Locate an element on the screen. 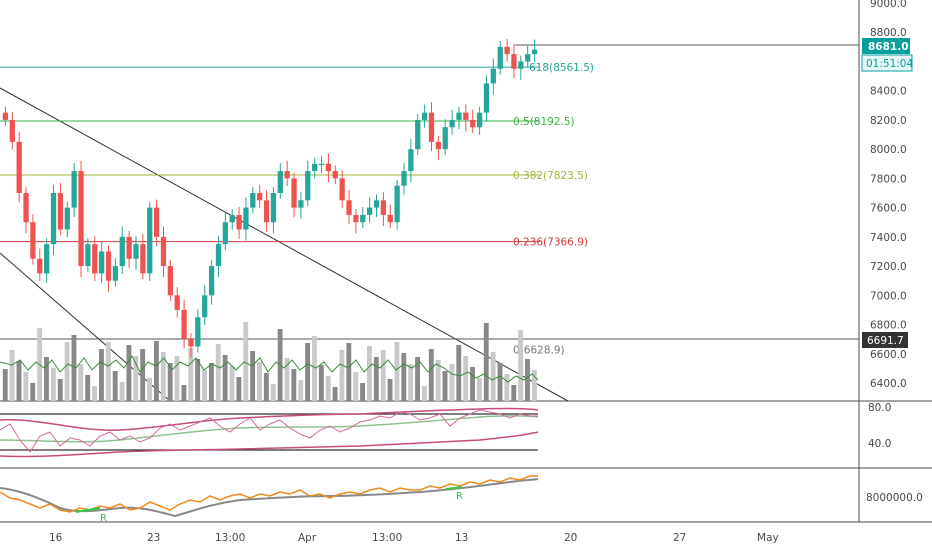 The width and height of the screenshot is (932, 550). time-label-may: May is located at coordinates (768, 538).